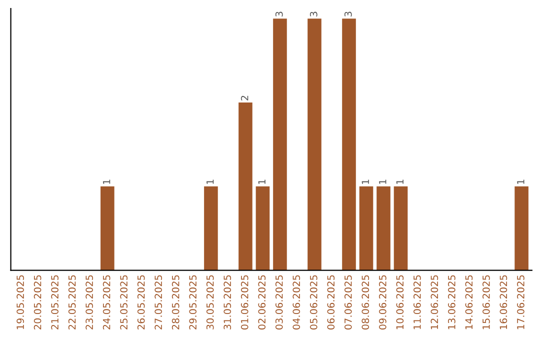 The width and height of the screenshot is (540, 340). What do you see at coordinates (314, 302) in the screenshot?
I see `x-tick-label: 05.06.2025` at bounding box center [314, 302].